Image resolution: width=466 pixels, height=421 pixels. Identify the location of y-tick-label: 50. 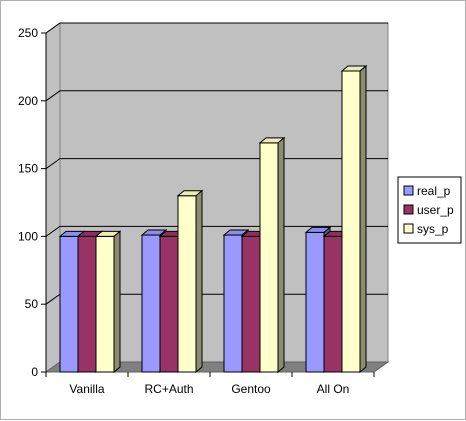
(32, 304).